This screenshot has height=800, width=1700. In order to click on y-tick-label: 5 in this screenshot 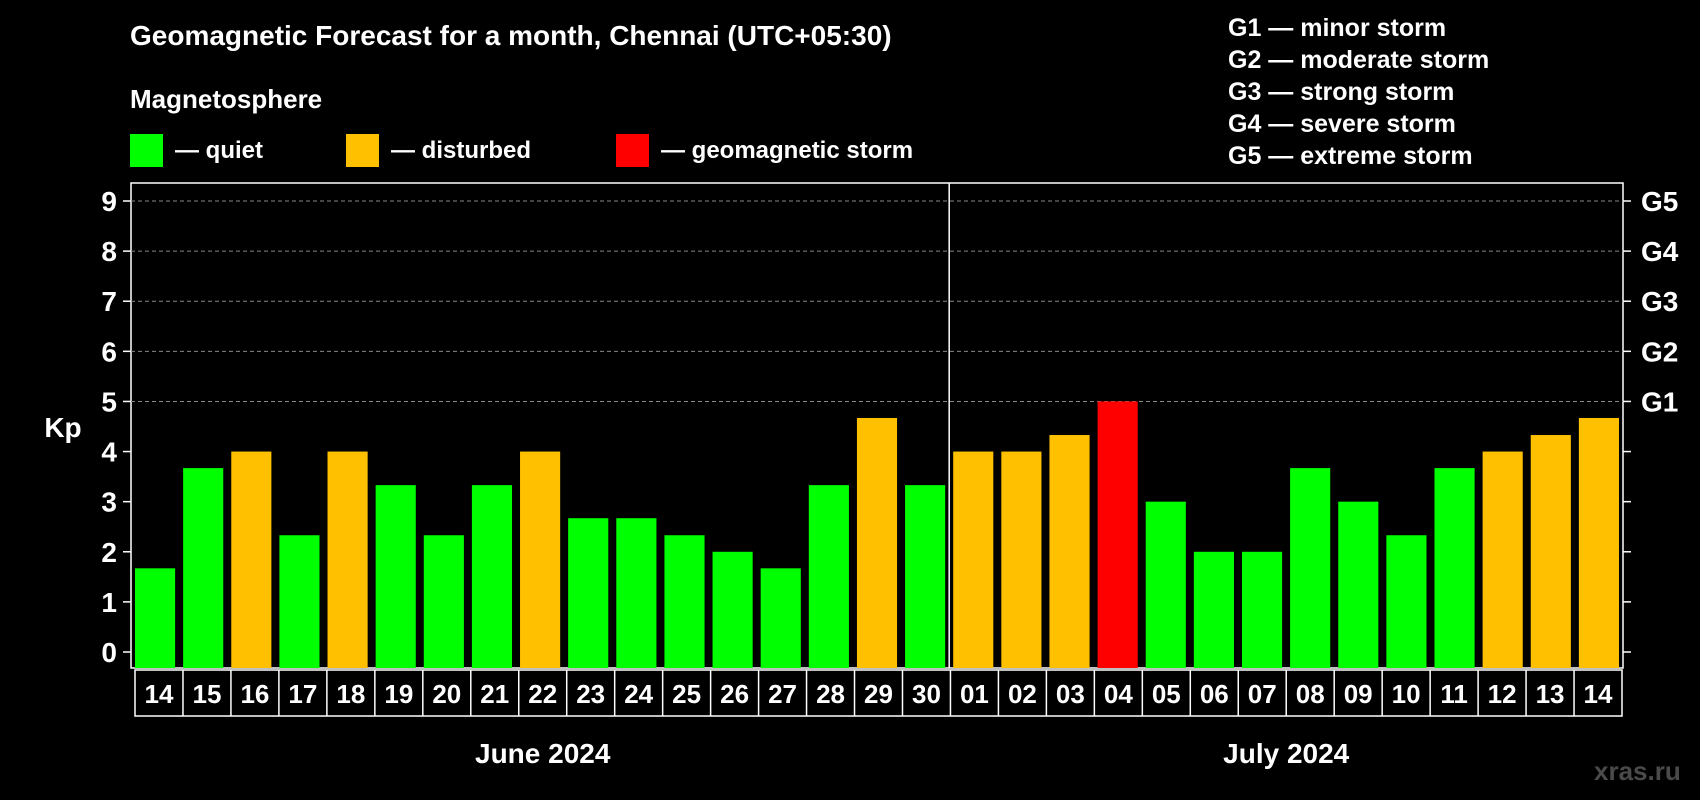, I will do `click(109, 401)`.